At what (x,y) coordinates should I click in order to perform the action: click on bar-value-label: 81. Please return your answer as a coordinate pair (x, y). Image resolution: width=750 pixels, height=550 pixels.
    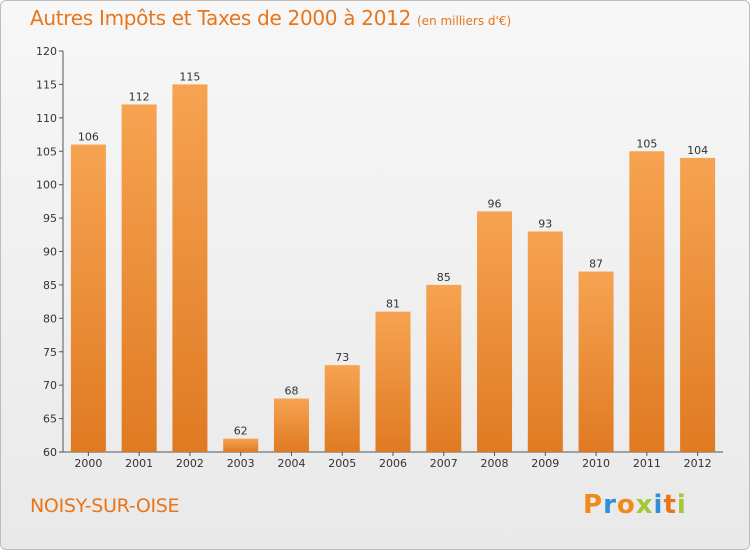
    Looking at the image, I should click on (393, 304).